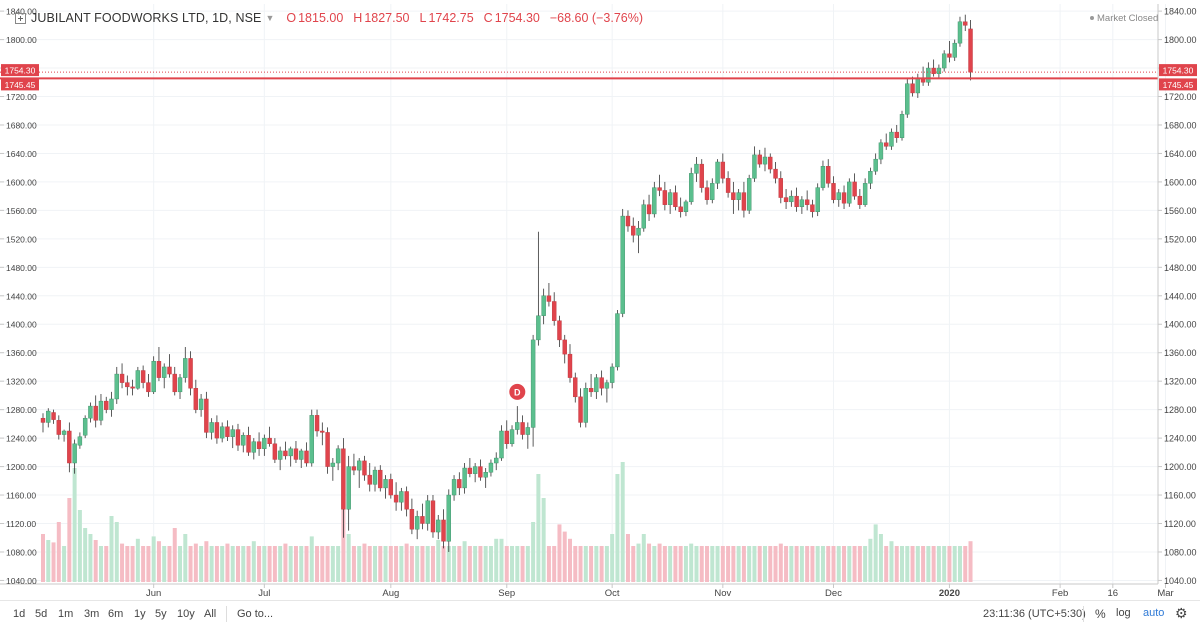 This screenshot has width=1200, height=627. I want to click on range-1m-button: 1m, so click(66, 614).